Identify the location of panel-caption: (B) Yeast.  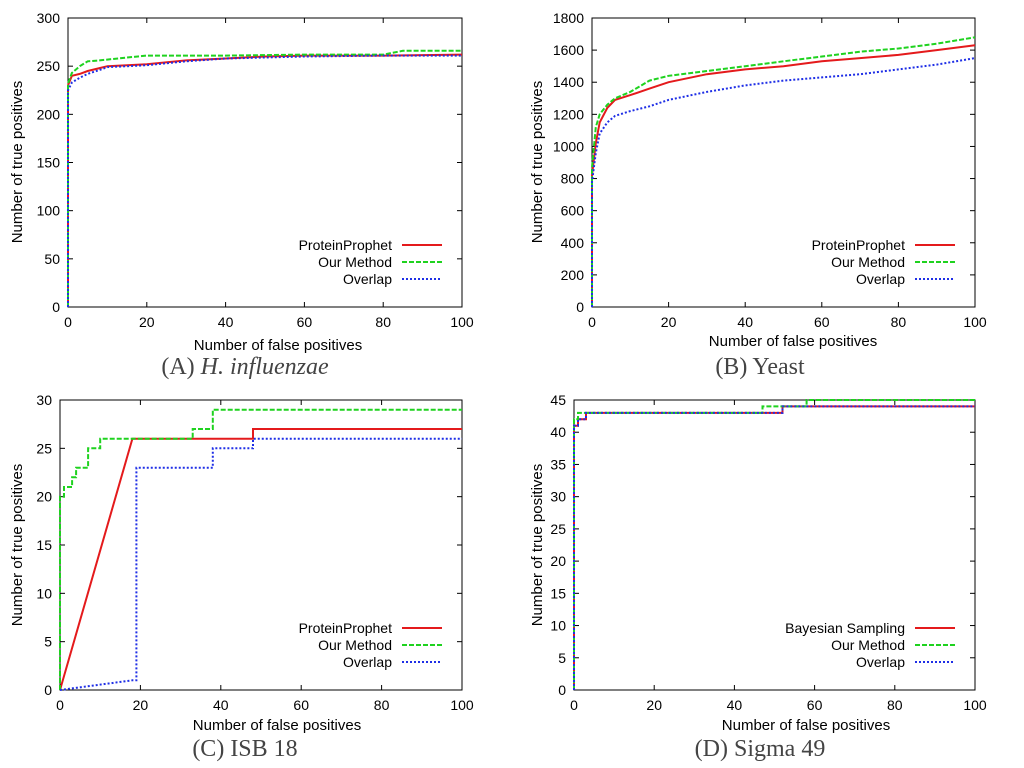
(760, 367).